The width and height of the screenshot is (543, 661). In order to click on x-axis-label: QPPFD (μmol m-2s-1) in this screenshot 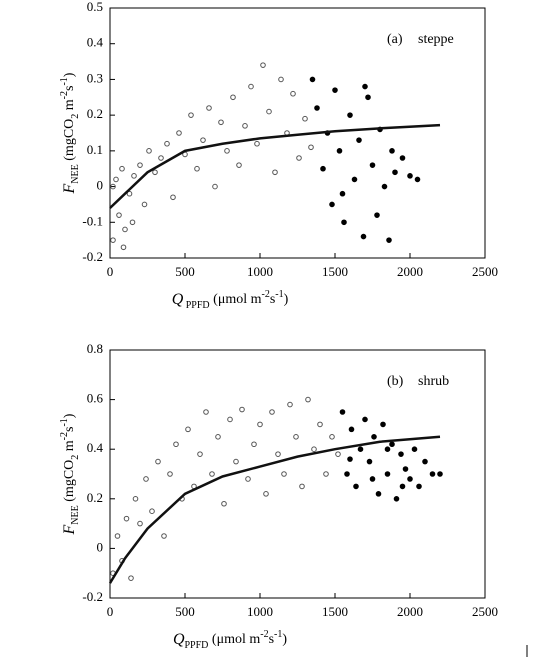, I will do `click(230, 640)`.